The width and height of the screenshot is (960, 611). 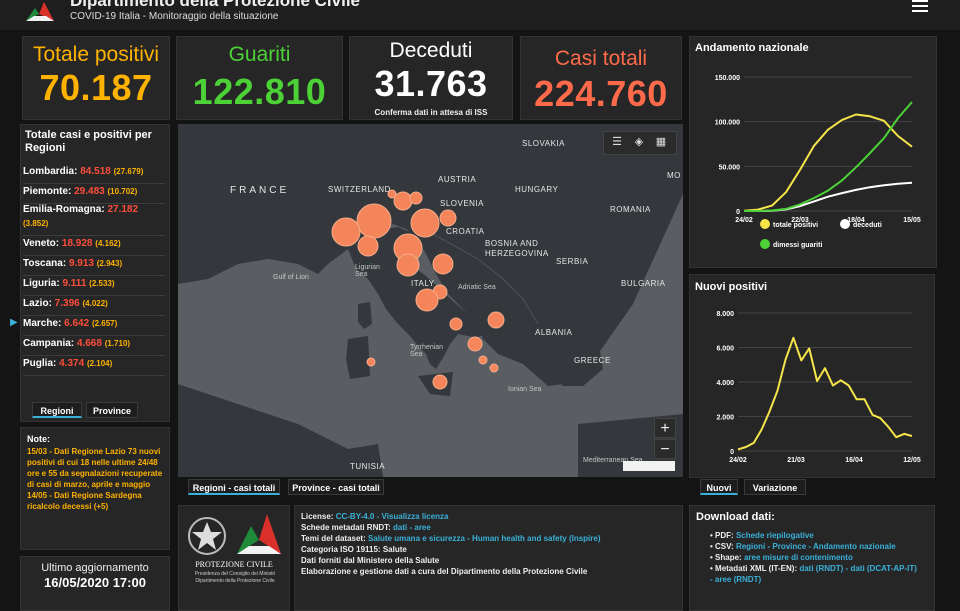 I want to click on notes-title: Note:, so click(x=38, y=439).